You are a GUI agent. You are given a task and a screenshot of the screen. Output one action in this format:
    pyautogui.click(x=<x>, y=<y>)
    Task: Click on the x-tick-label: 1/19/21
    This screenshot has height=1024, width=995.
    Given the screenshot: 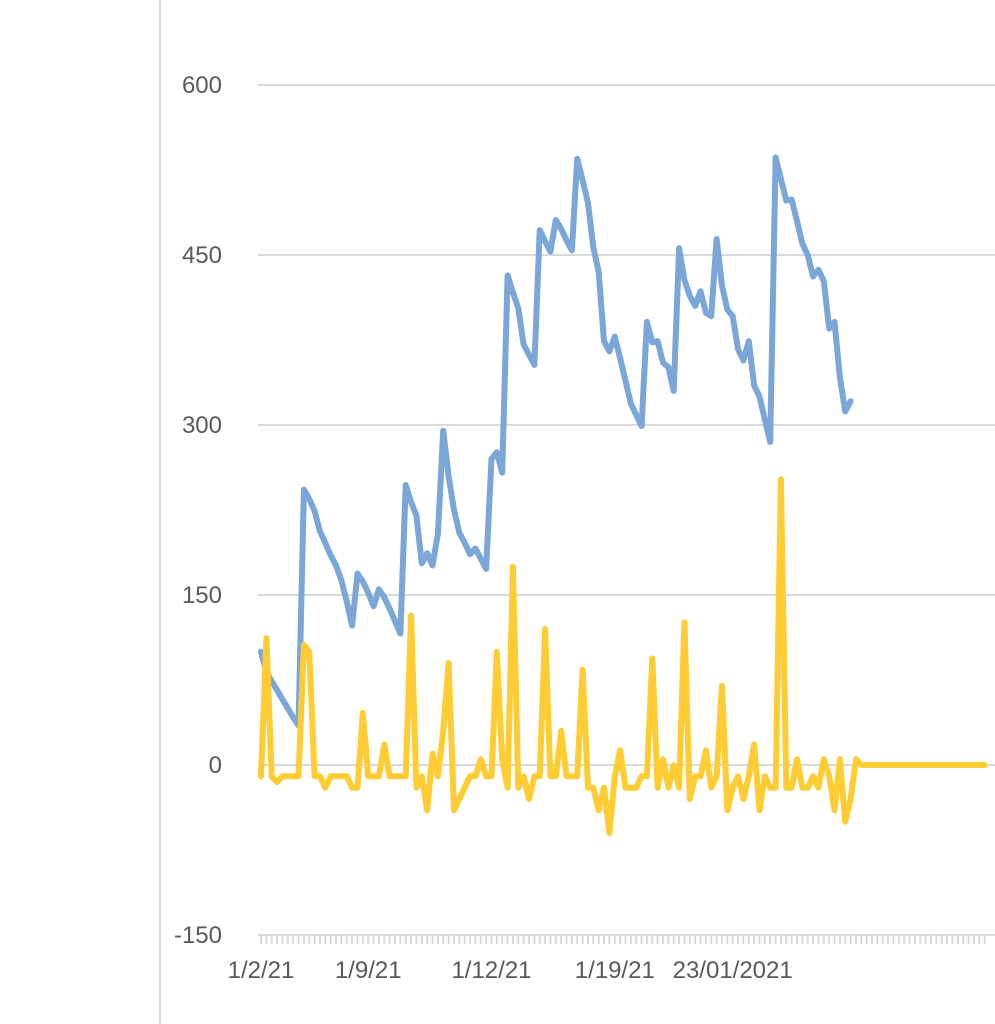 What is the action you would take?
    pyautogui.click(x=615, y=970)
    